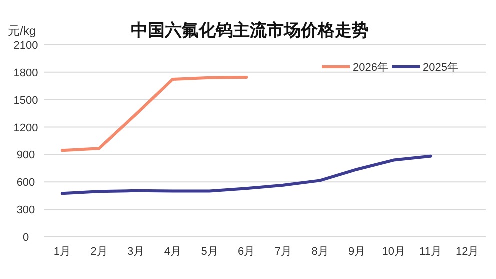 The height and width of the screenshot is (279, 496). I want to click on x-tick-label: 4月, so click(173, 252).